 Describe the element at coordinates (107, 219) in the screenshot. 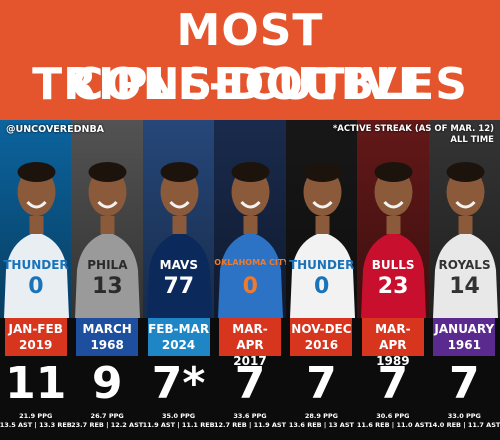

I see `player-photo: PHILA 13` at that location.